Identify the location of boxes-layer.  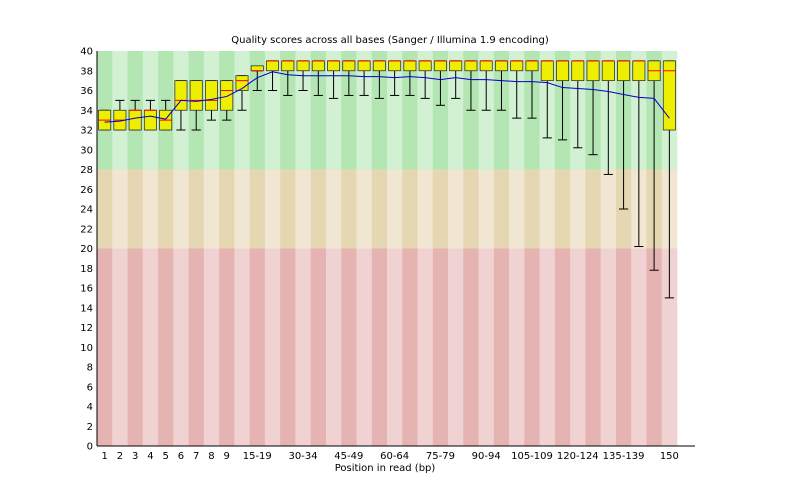
(387, 95).